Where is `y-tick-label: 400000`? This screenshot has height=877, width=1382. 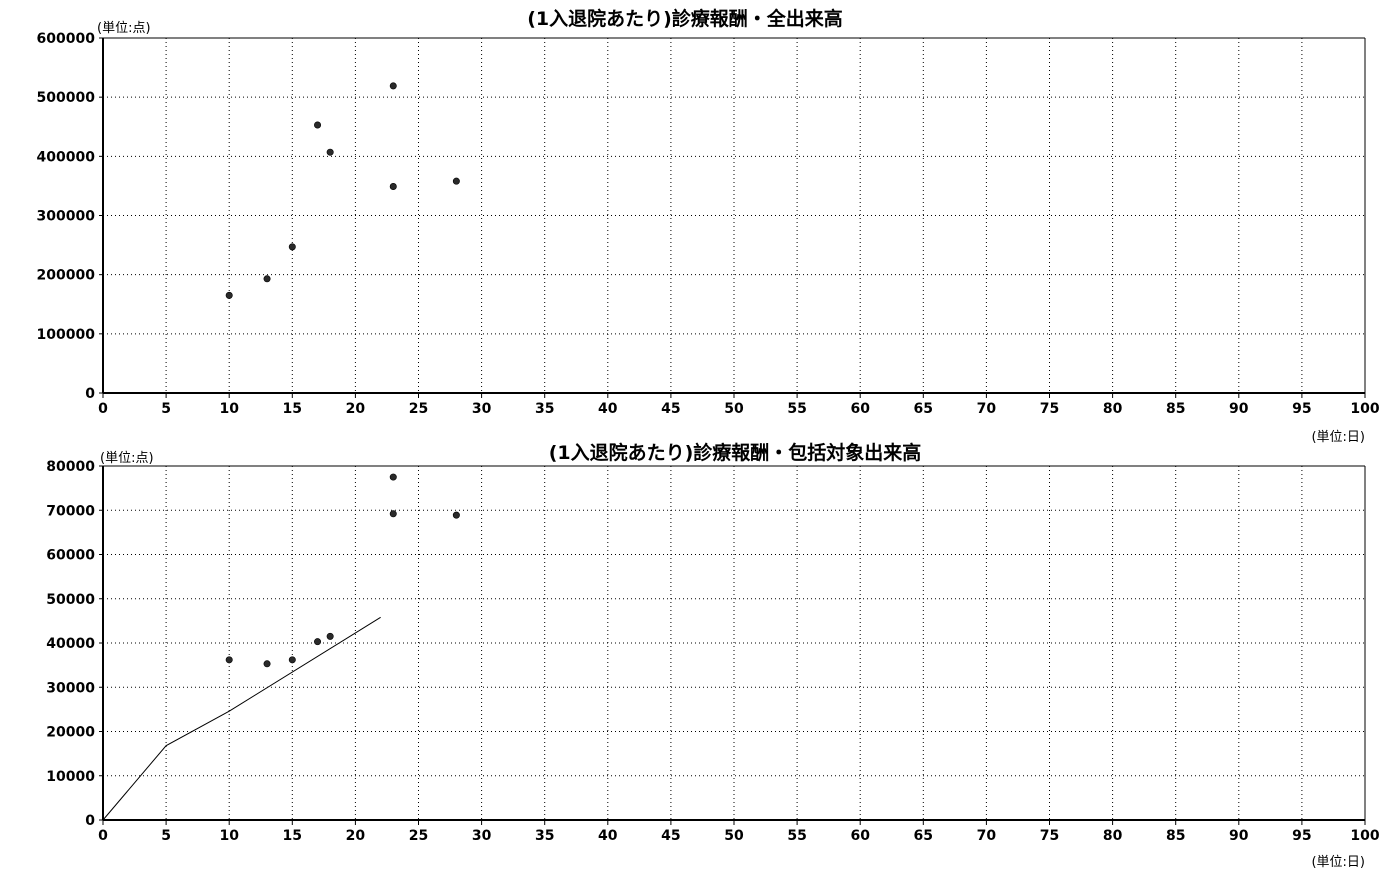 y-tick-label: 400000 is located at coordinates (66, 157).